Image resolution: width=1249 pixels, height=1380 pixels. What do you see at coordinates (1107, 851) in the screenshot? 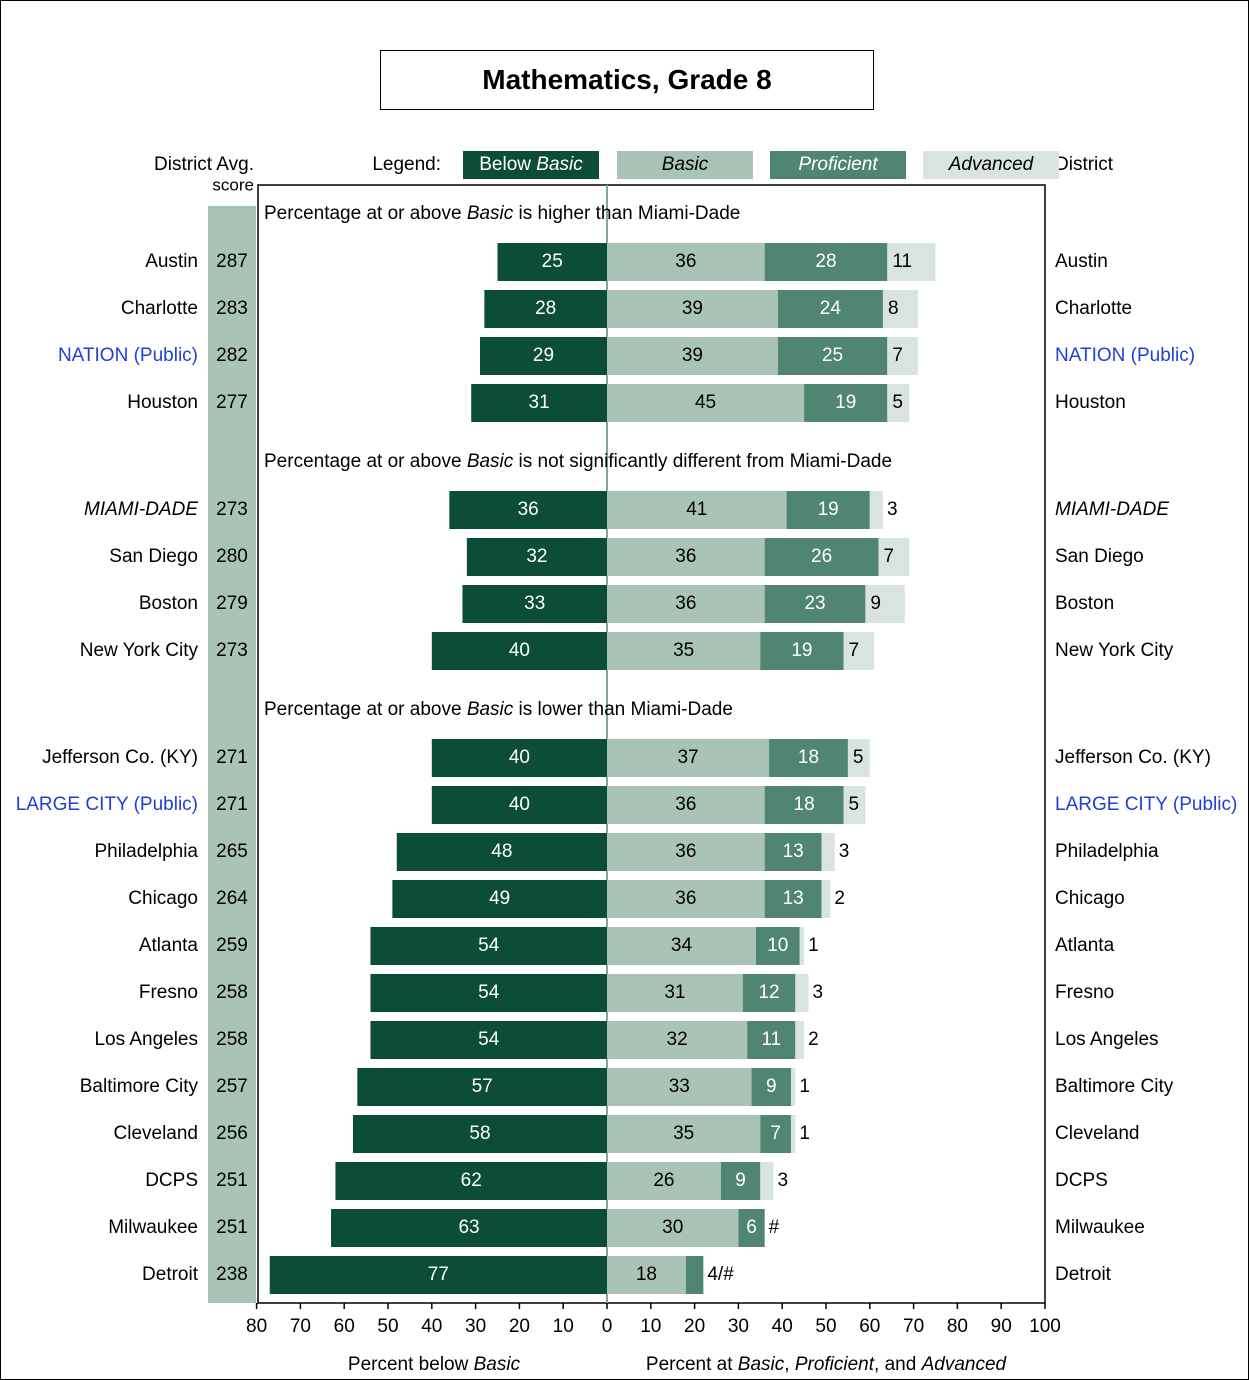
I see `district-name-right: Philadelphia` at bounding box center [1107, 851].